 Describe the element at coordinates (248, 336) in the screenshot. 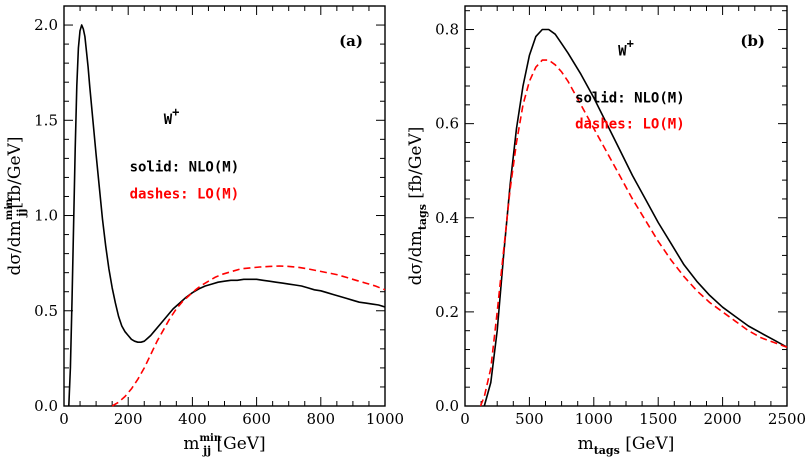

I see `panel-a-series-lo` at that location.